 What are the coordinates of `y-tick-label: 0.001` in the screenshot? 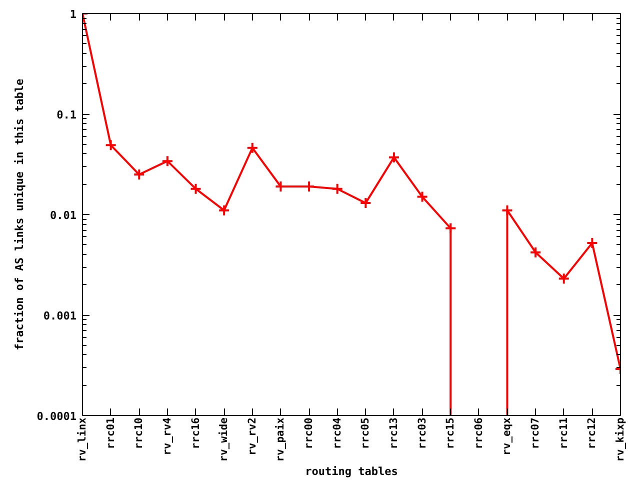 It's located at (60, 316).